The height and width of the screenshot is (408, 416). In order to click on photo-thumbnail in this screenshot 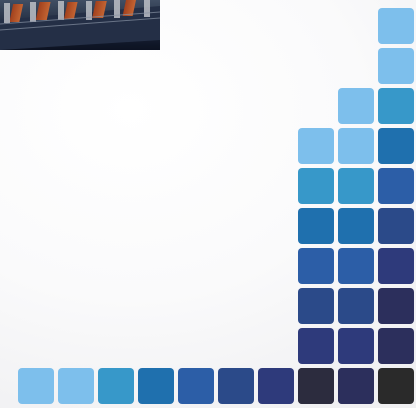, I will do `click(80, 25)`.